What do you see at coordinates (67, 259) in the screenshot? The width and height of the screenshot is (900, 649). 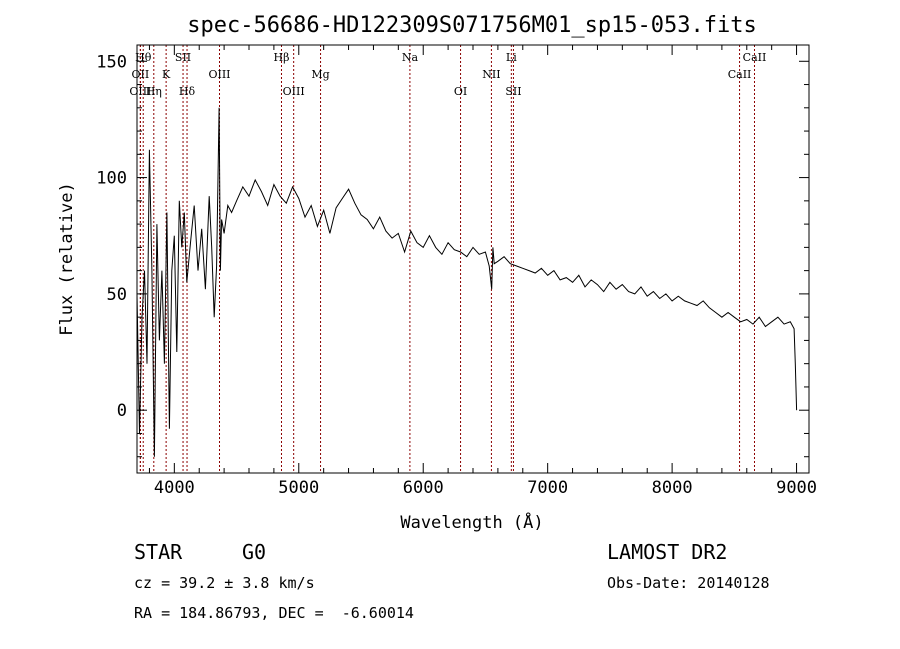 I see `y-axis-label: Flux (relative)` at bounding box center [67, 259].